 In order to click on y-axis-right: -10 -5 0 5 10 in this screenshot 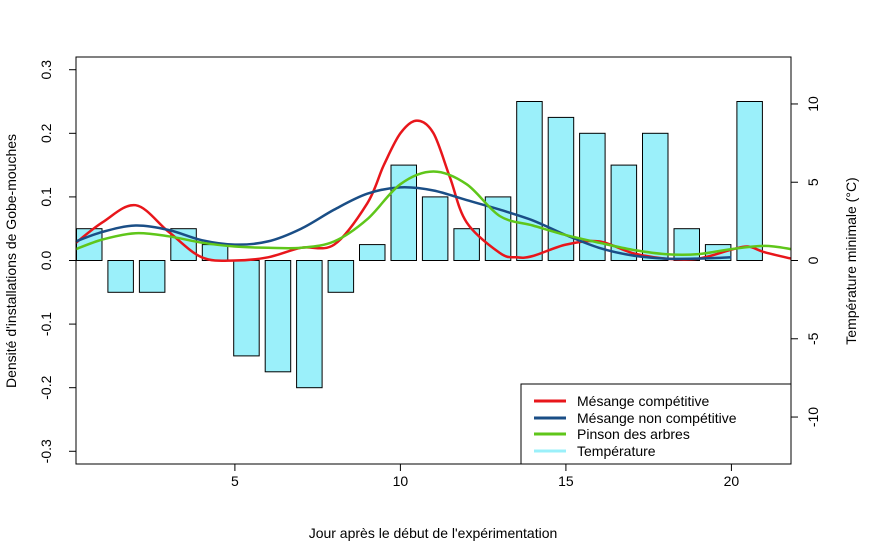, I will do `click(806, 261)`.